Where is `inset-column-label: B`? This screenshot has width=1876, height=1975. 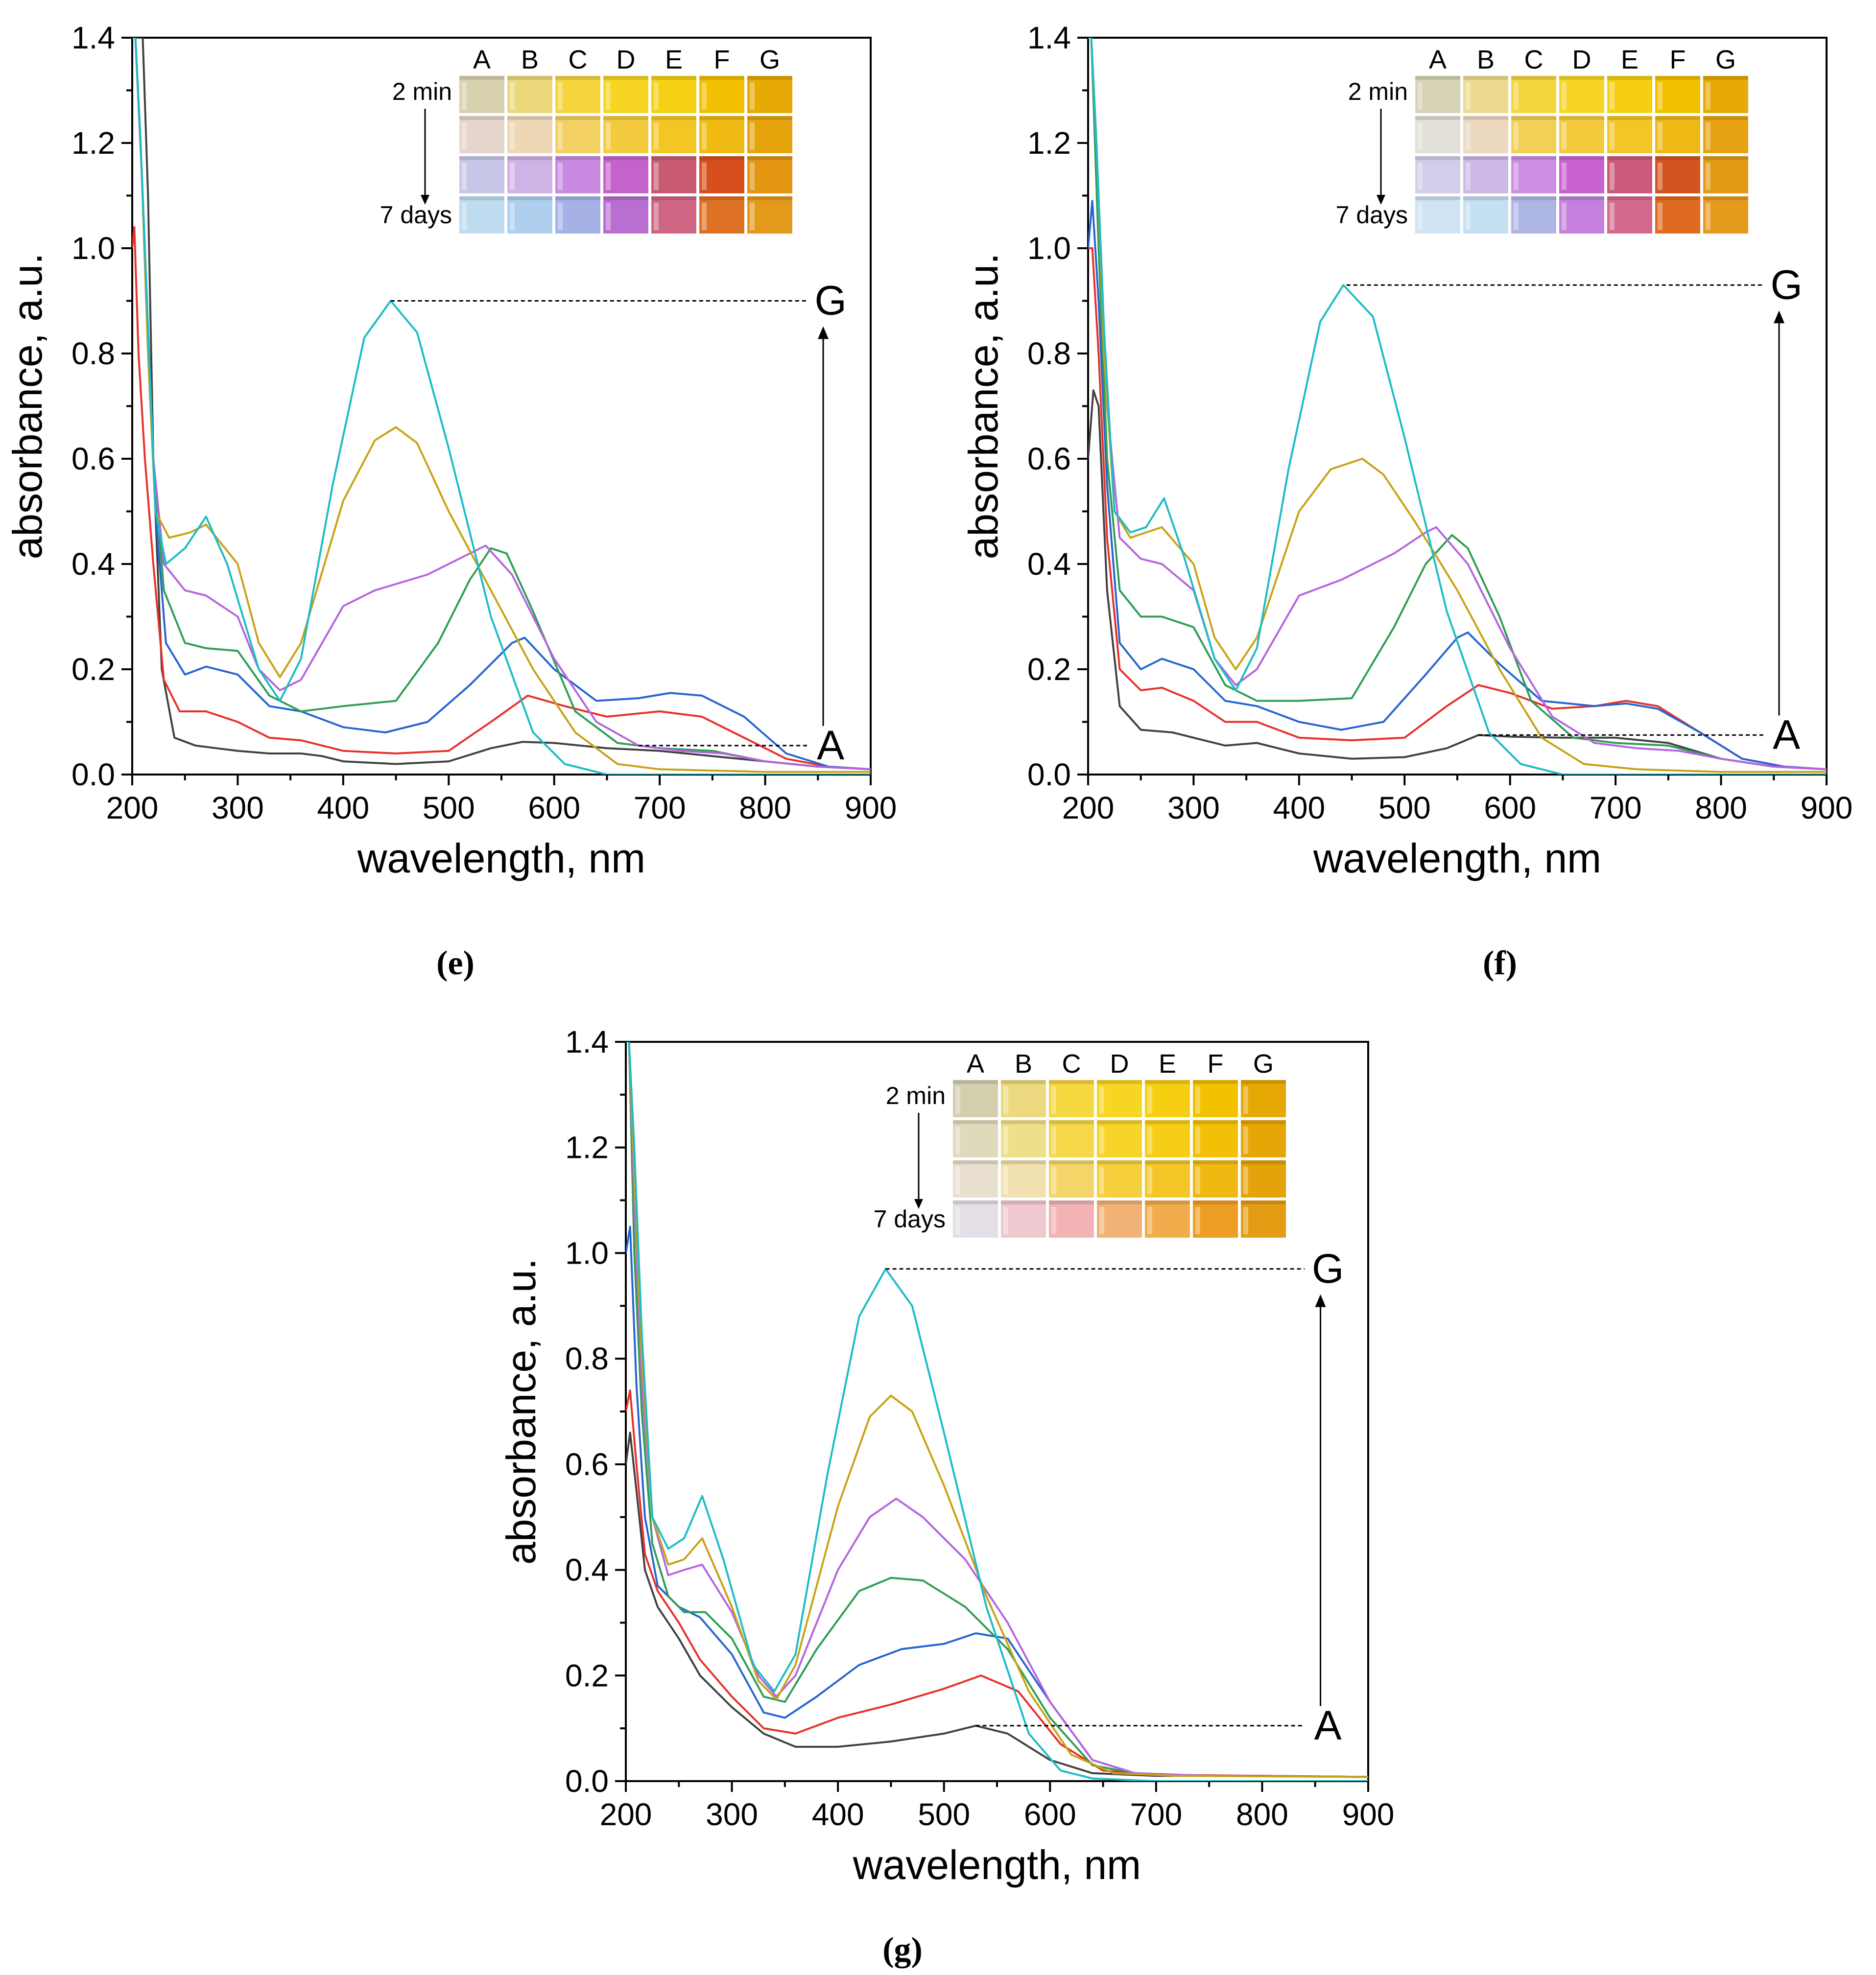 inset-column-label: B is located at coordinates (1486, 59).